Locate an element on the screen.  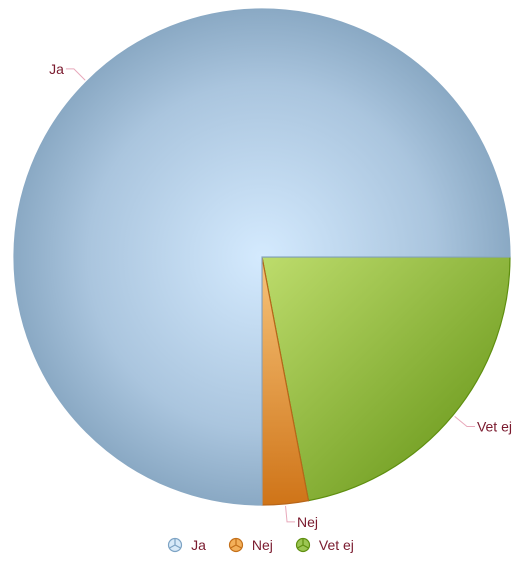
legend-item-vet-ej: Vet ej is located at coordinates (324, 545).